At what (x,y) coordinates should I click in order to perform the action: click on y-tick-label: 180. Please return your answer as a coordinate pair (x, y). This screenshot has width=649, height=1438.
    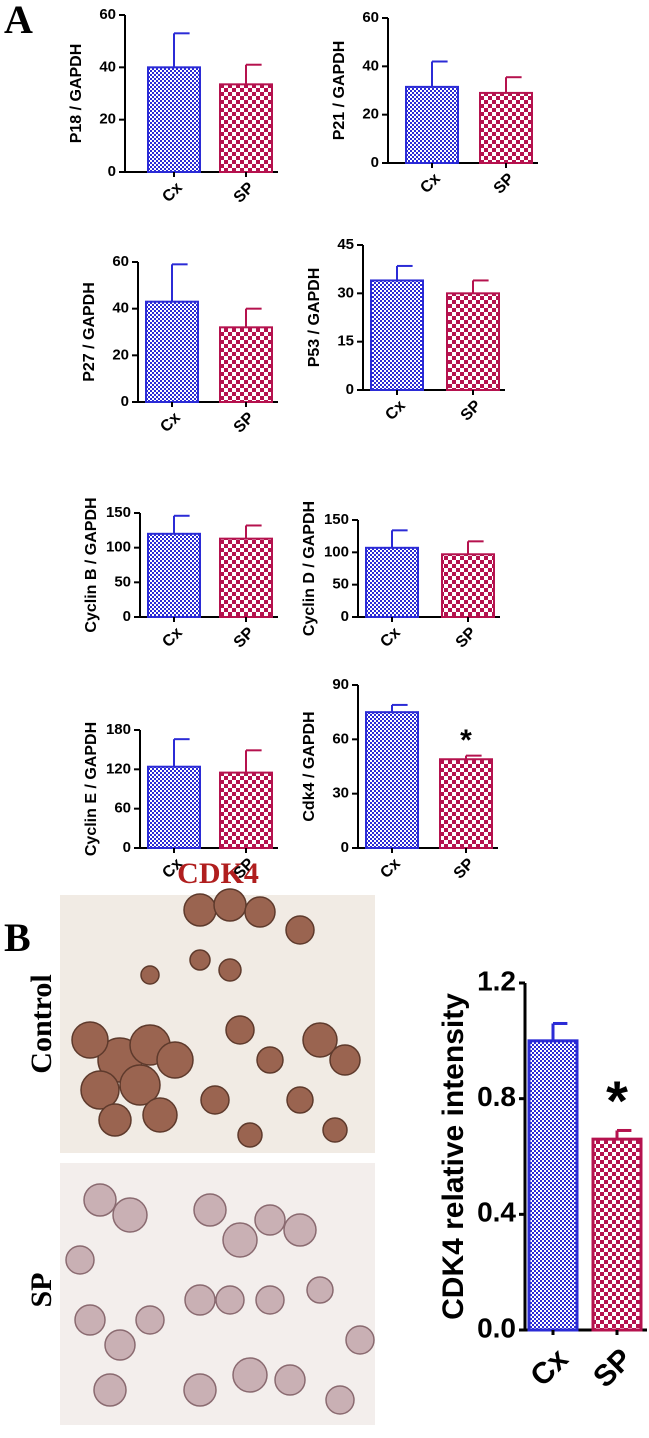
    Looking at the image, I should click on (118, 729).